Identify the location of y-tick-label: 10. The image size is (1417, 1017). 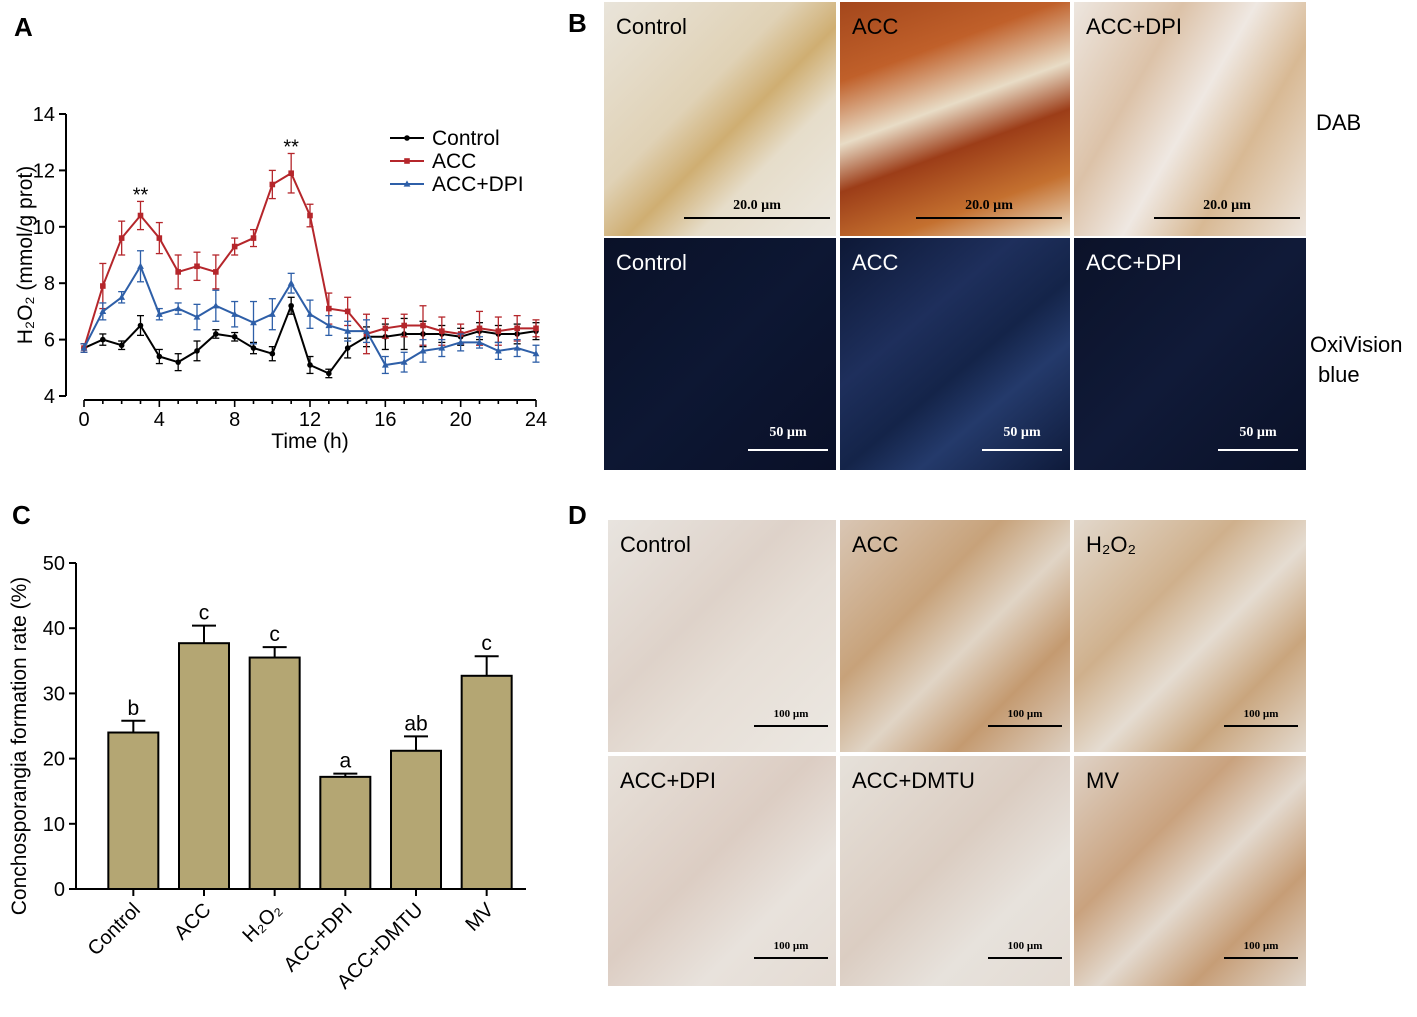
(54, 825).